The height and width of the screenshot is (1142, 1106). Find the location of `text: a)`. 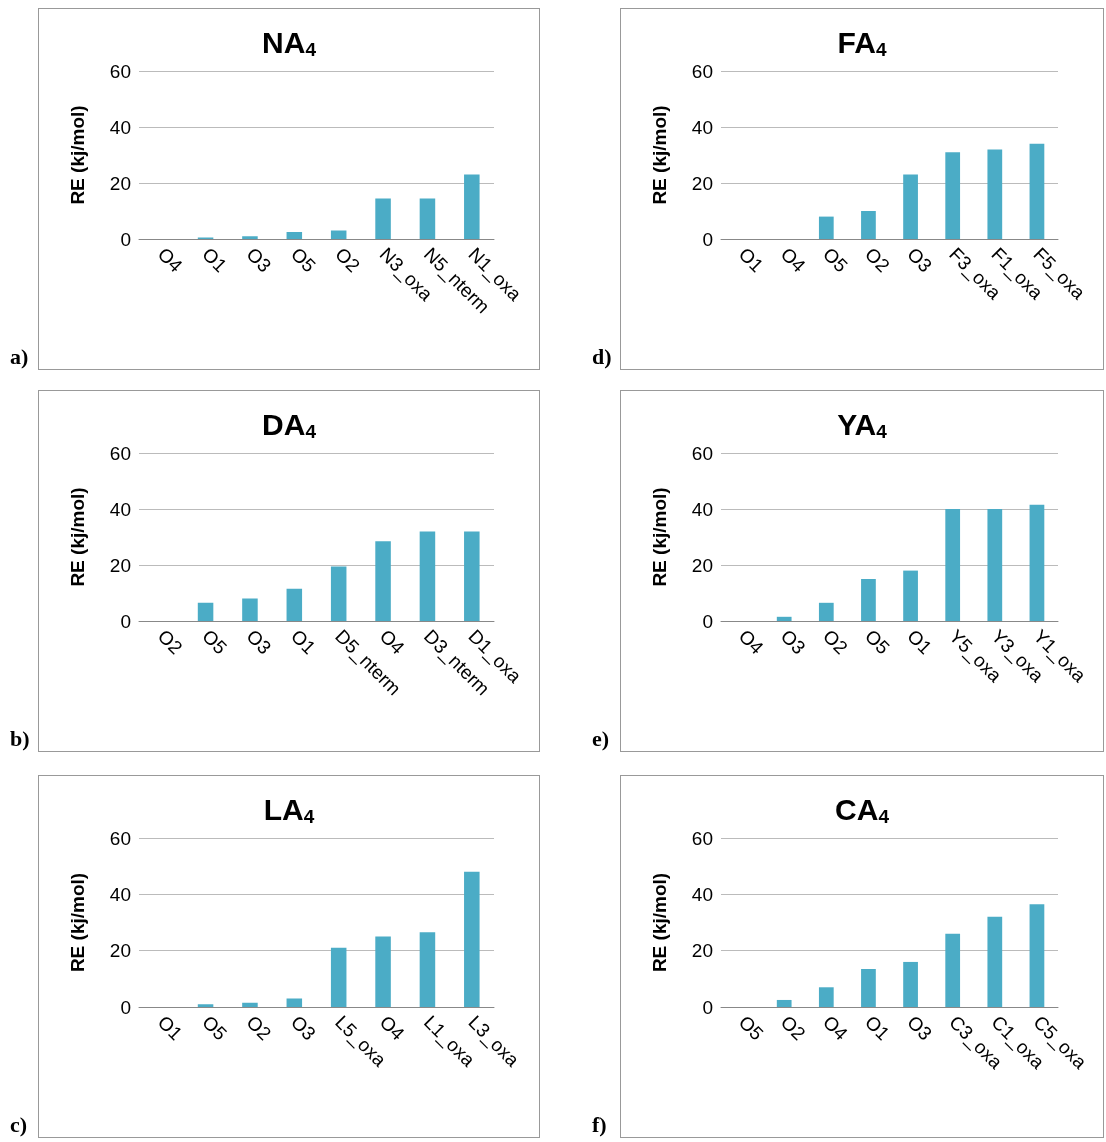

text: a) is located at coordinates (19, 357).